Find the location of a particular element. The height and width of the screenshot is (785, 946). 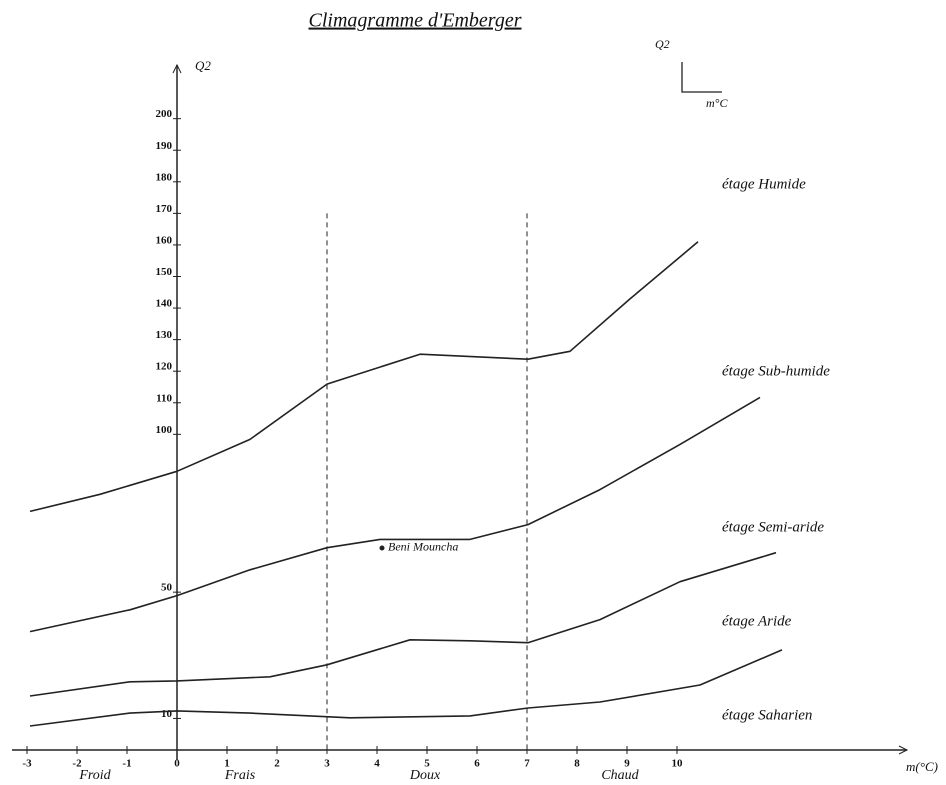

inset-label: Q2 is located at coordinates (662, 44).